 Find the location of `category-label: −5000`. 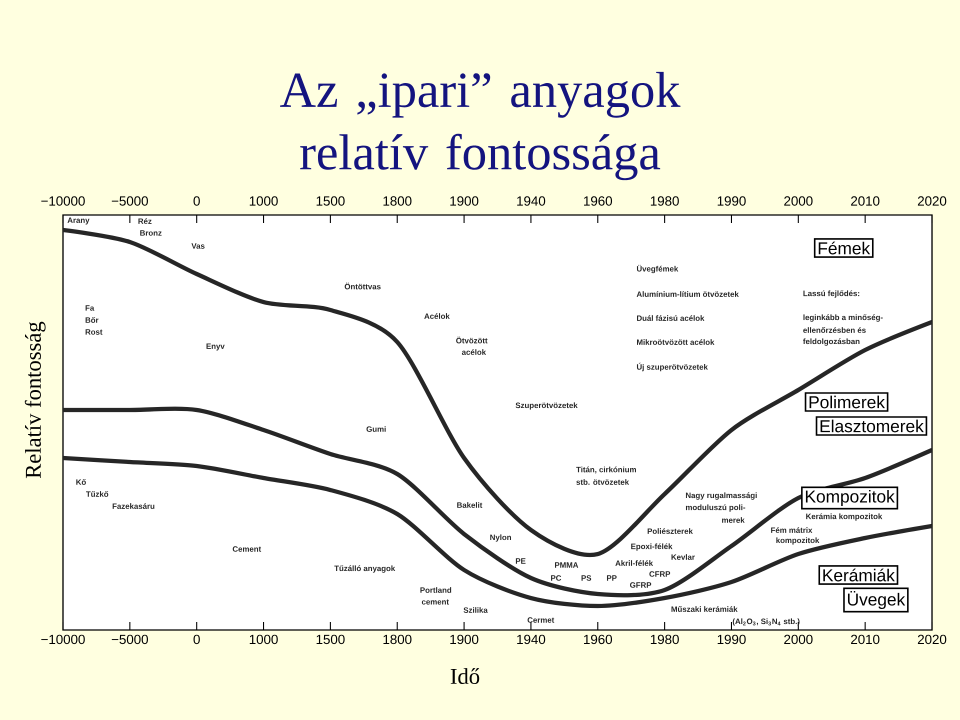

category-label: −5000 is located at coordinates (130, 201).